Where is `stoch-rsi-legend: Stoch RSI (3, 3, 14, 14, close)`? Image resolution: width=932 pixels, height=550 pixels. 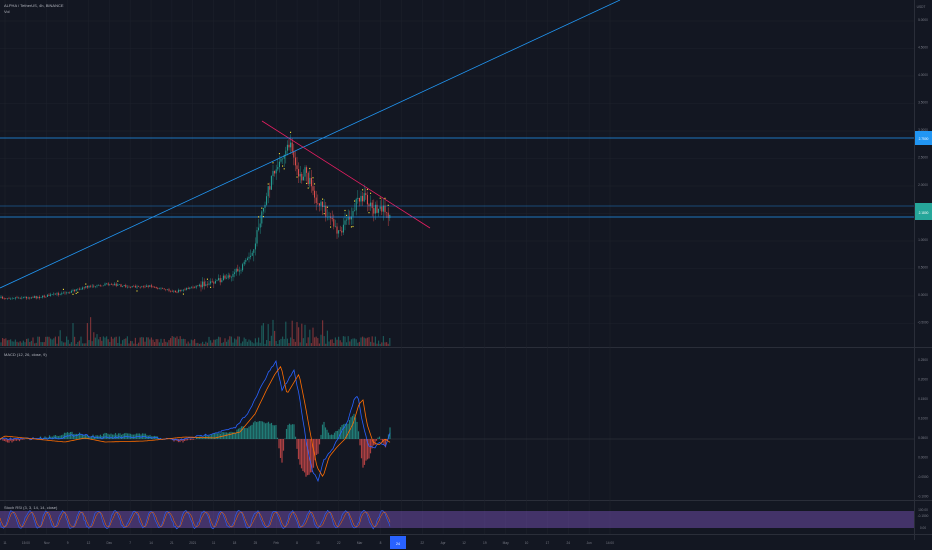
stoch-rsi-legend: Stoch RSI (3, 3, 14, 14, close) is located at coordinates (32, 507).